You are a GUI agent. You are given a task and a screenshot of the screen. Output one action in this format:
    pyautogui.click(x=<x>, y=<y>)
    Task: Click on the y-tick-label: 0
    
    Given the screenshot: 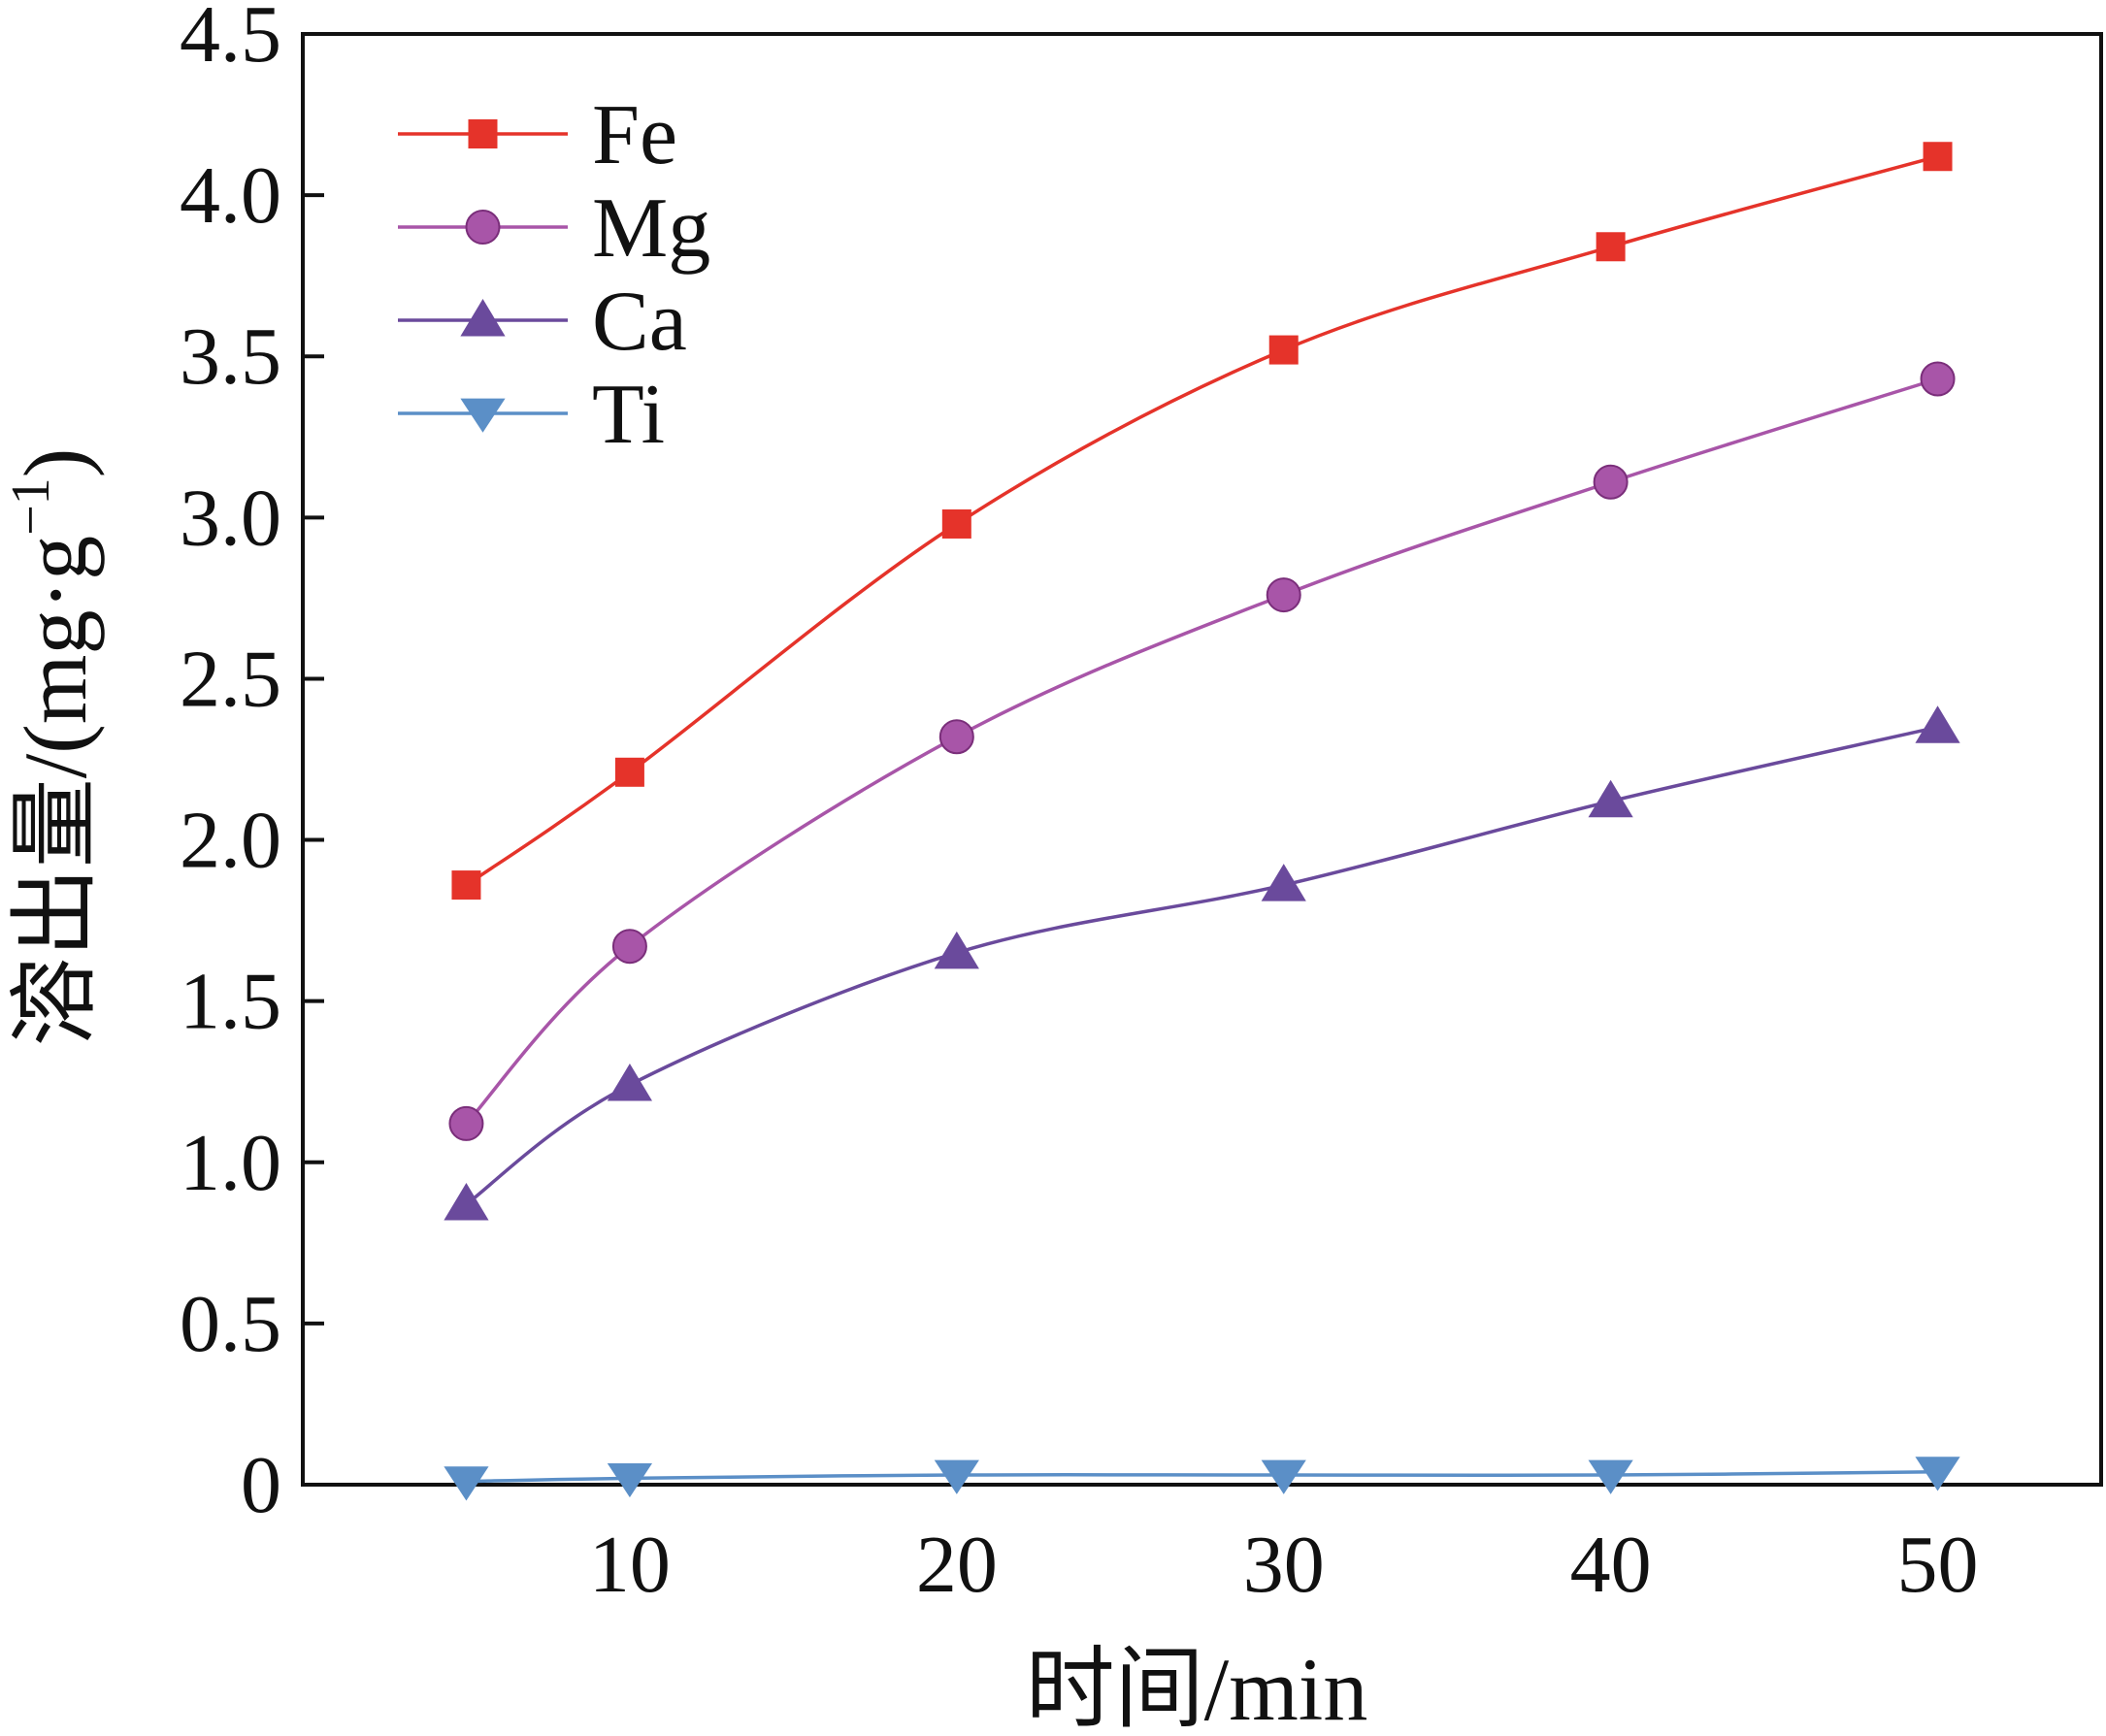 What is the action you would take?
    pyautogui.click(x=261, y=1485)
    